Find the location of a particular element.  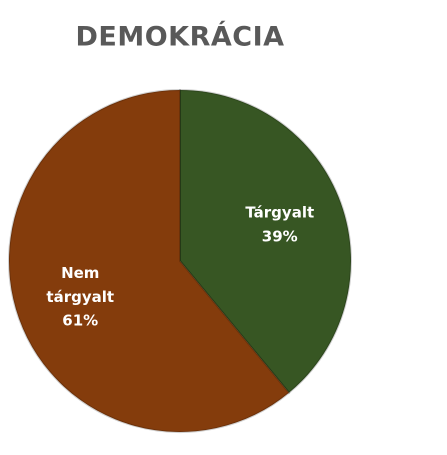

slice-category-label: Nem tárgyalt is located at coordinates (80, 284).